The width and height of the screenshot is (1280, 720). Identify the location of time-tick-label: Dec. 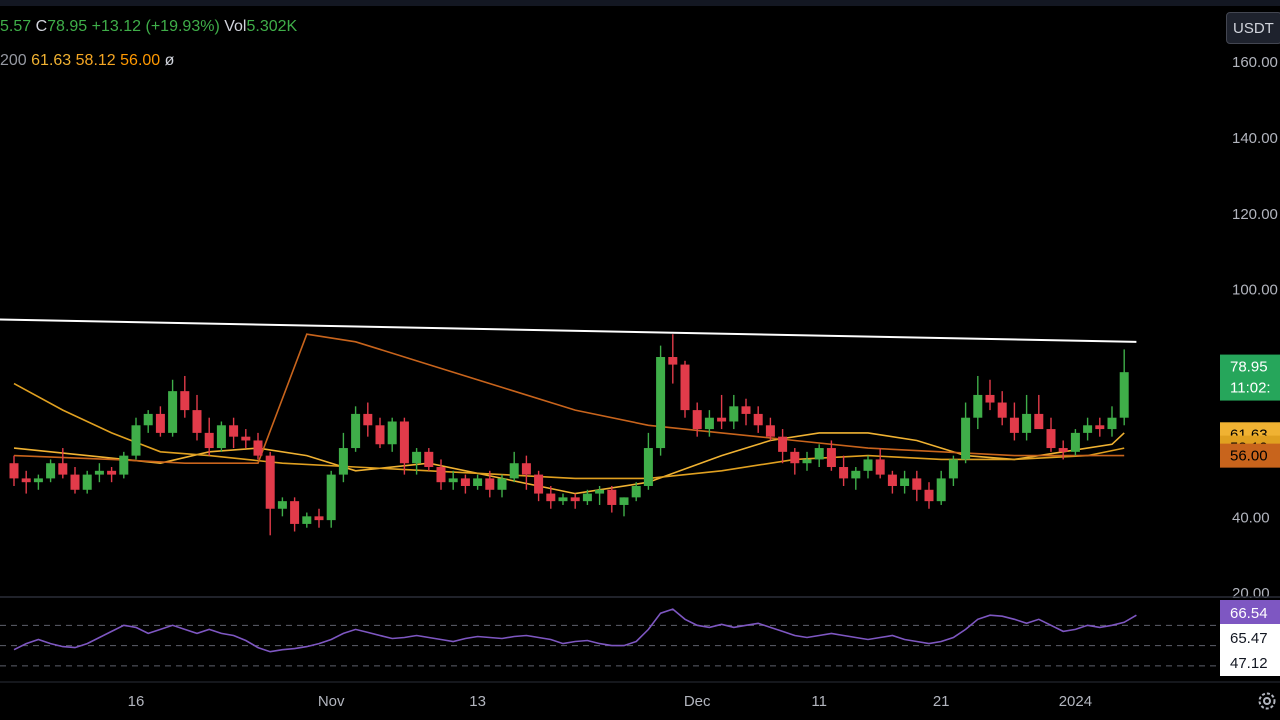
(697, 701).